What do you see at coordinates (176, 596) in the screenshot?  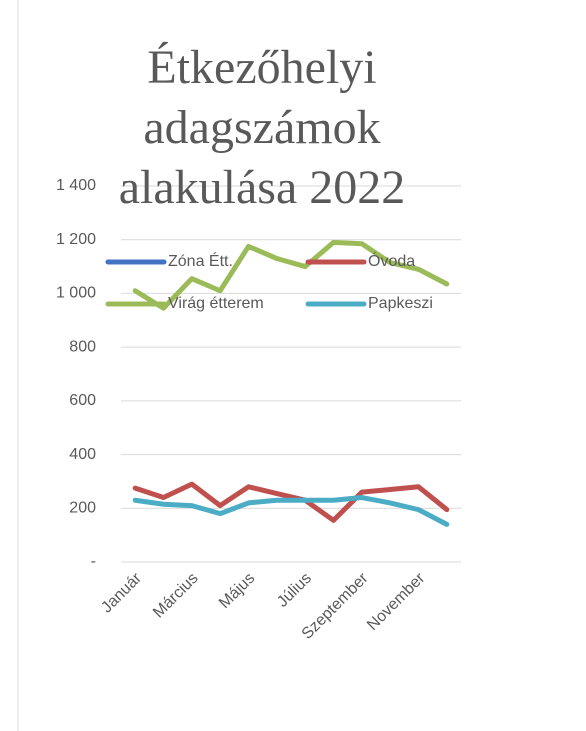 I see `x-tick-label: Március` at bounding box center [176, 596].